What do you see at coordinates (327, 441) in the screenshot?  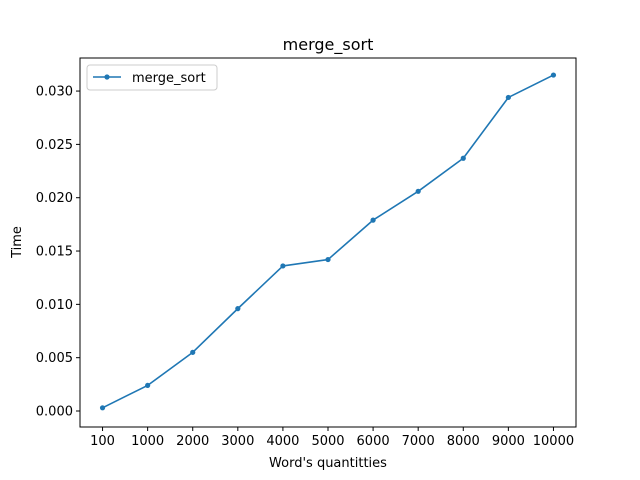 I see `x-tick-label: 5000` at bounding box center [327, 441].